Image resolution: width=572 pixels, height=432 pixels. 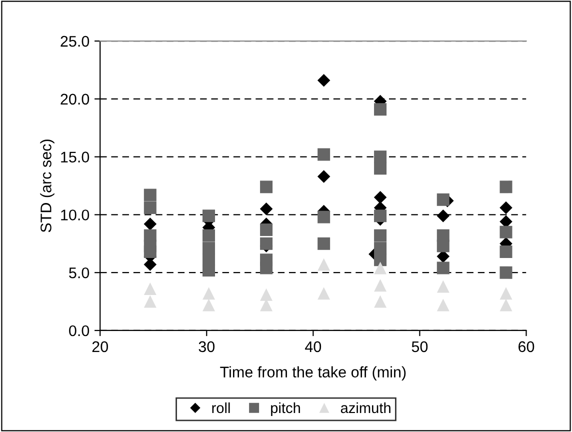 What do you see at coordinates (75, 99) in the screenshot?
I see `y-tick-label: 20.0` at bounding box center [75, 99].